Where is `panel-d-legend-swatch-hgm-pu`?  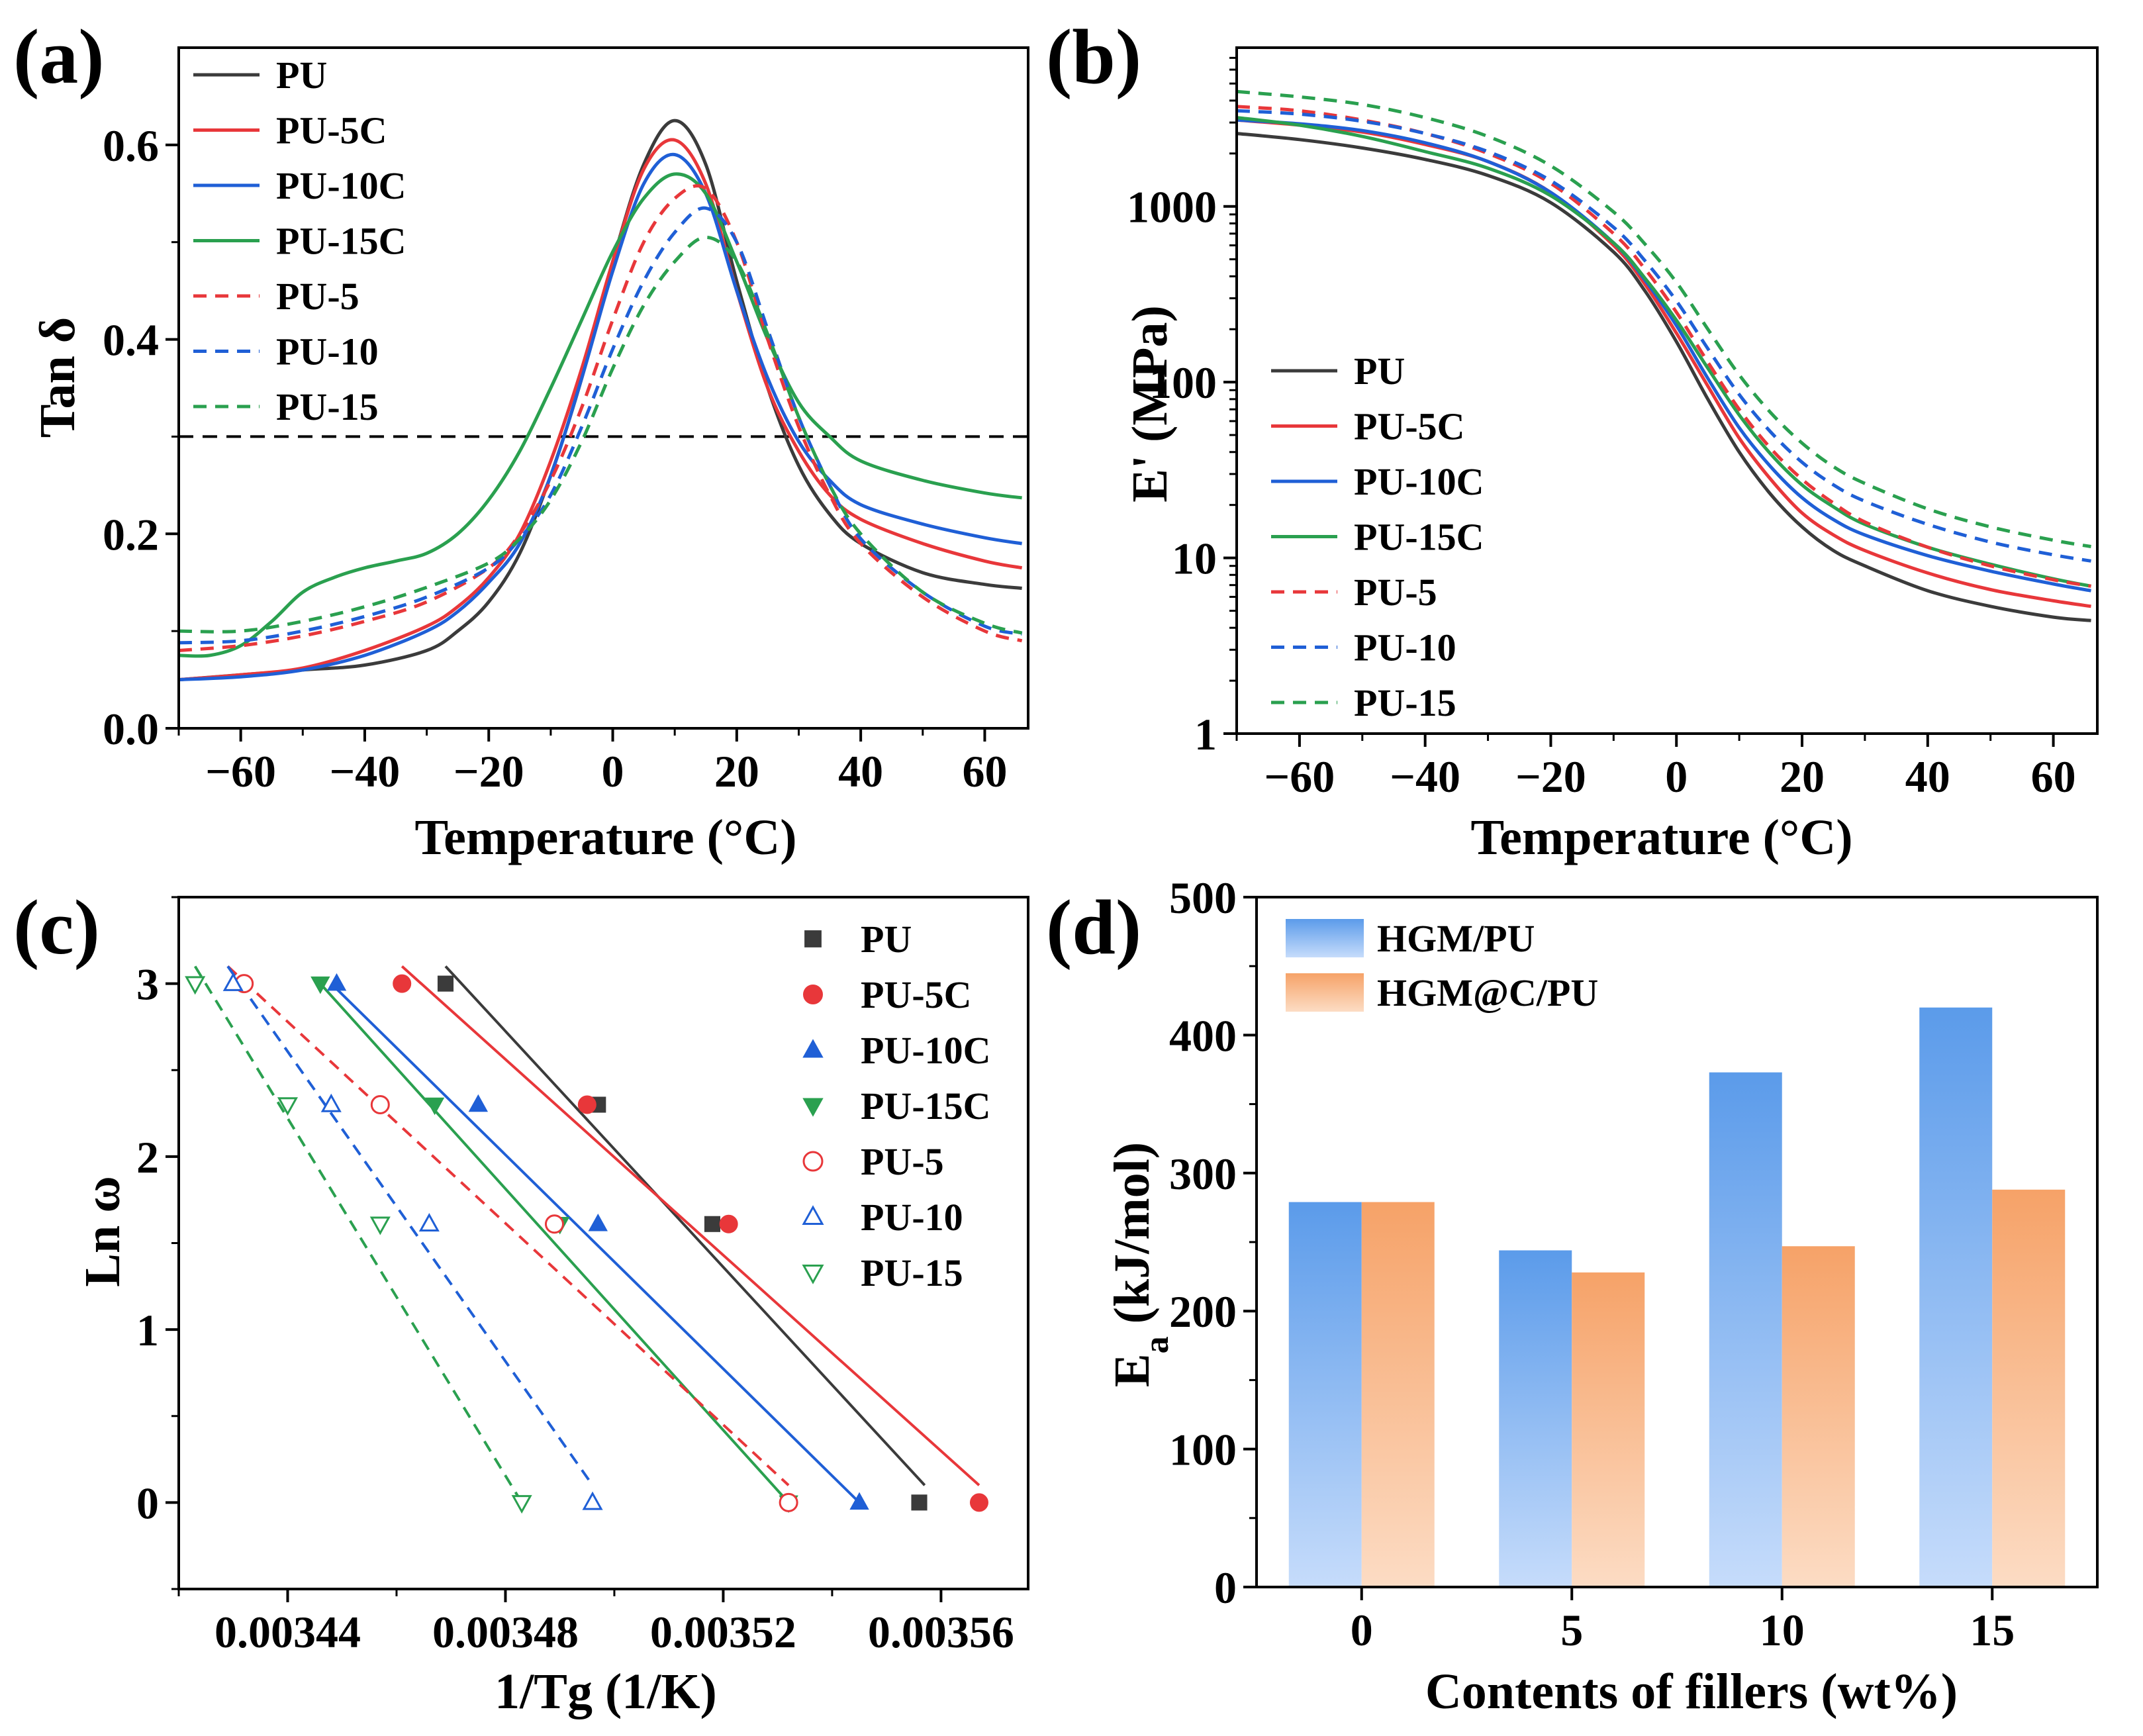
panel-d-legend-swatch-hgm-pu is located at coordinates (1325, 938).